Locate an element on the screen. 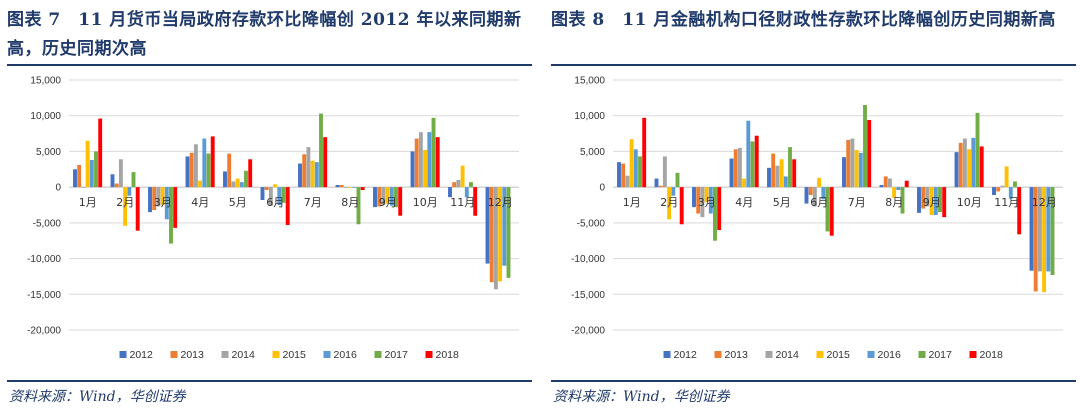 This screenshot has width=1080, height=413. category-label: 8月 is located at coordinates (894, 202).